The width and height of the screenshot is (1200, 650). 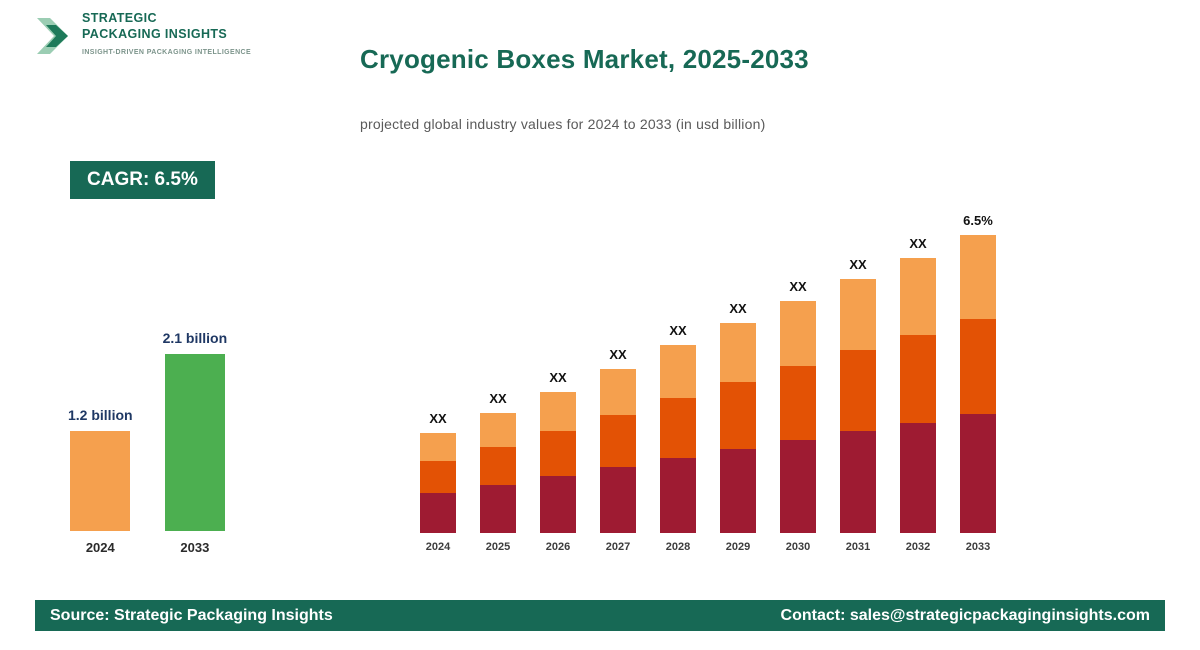 I want to click on axis-year-label: 2030, so click(x=798, y=547).